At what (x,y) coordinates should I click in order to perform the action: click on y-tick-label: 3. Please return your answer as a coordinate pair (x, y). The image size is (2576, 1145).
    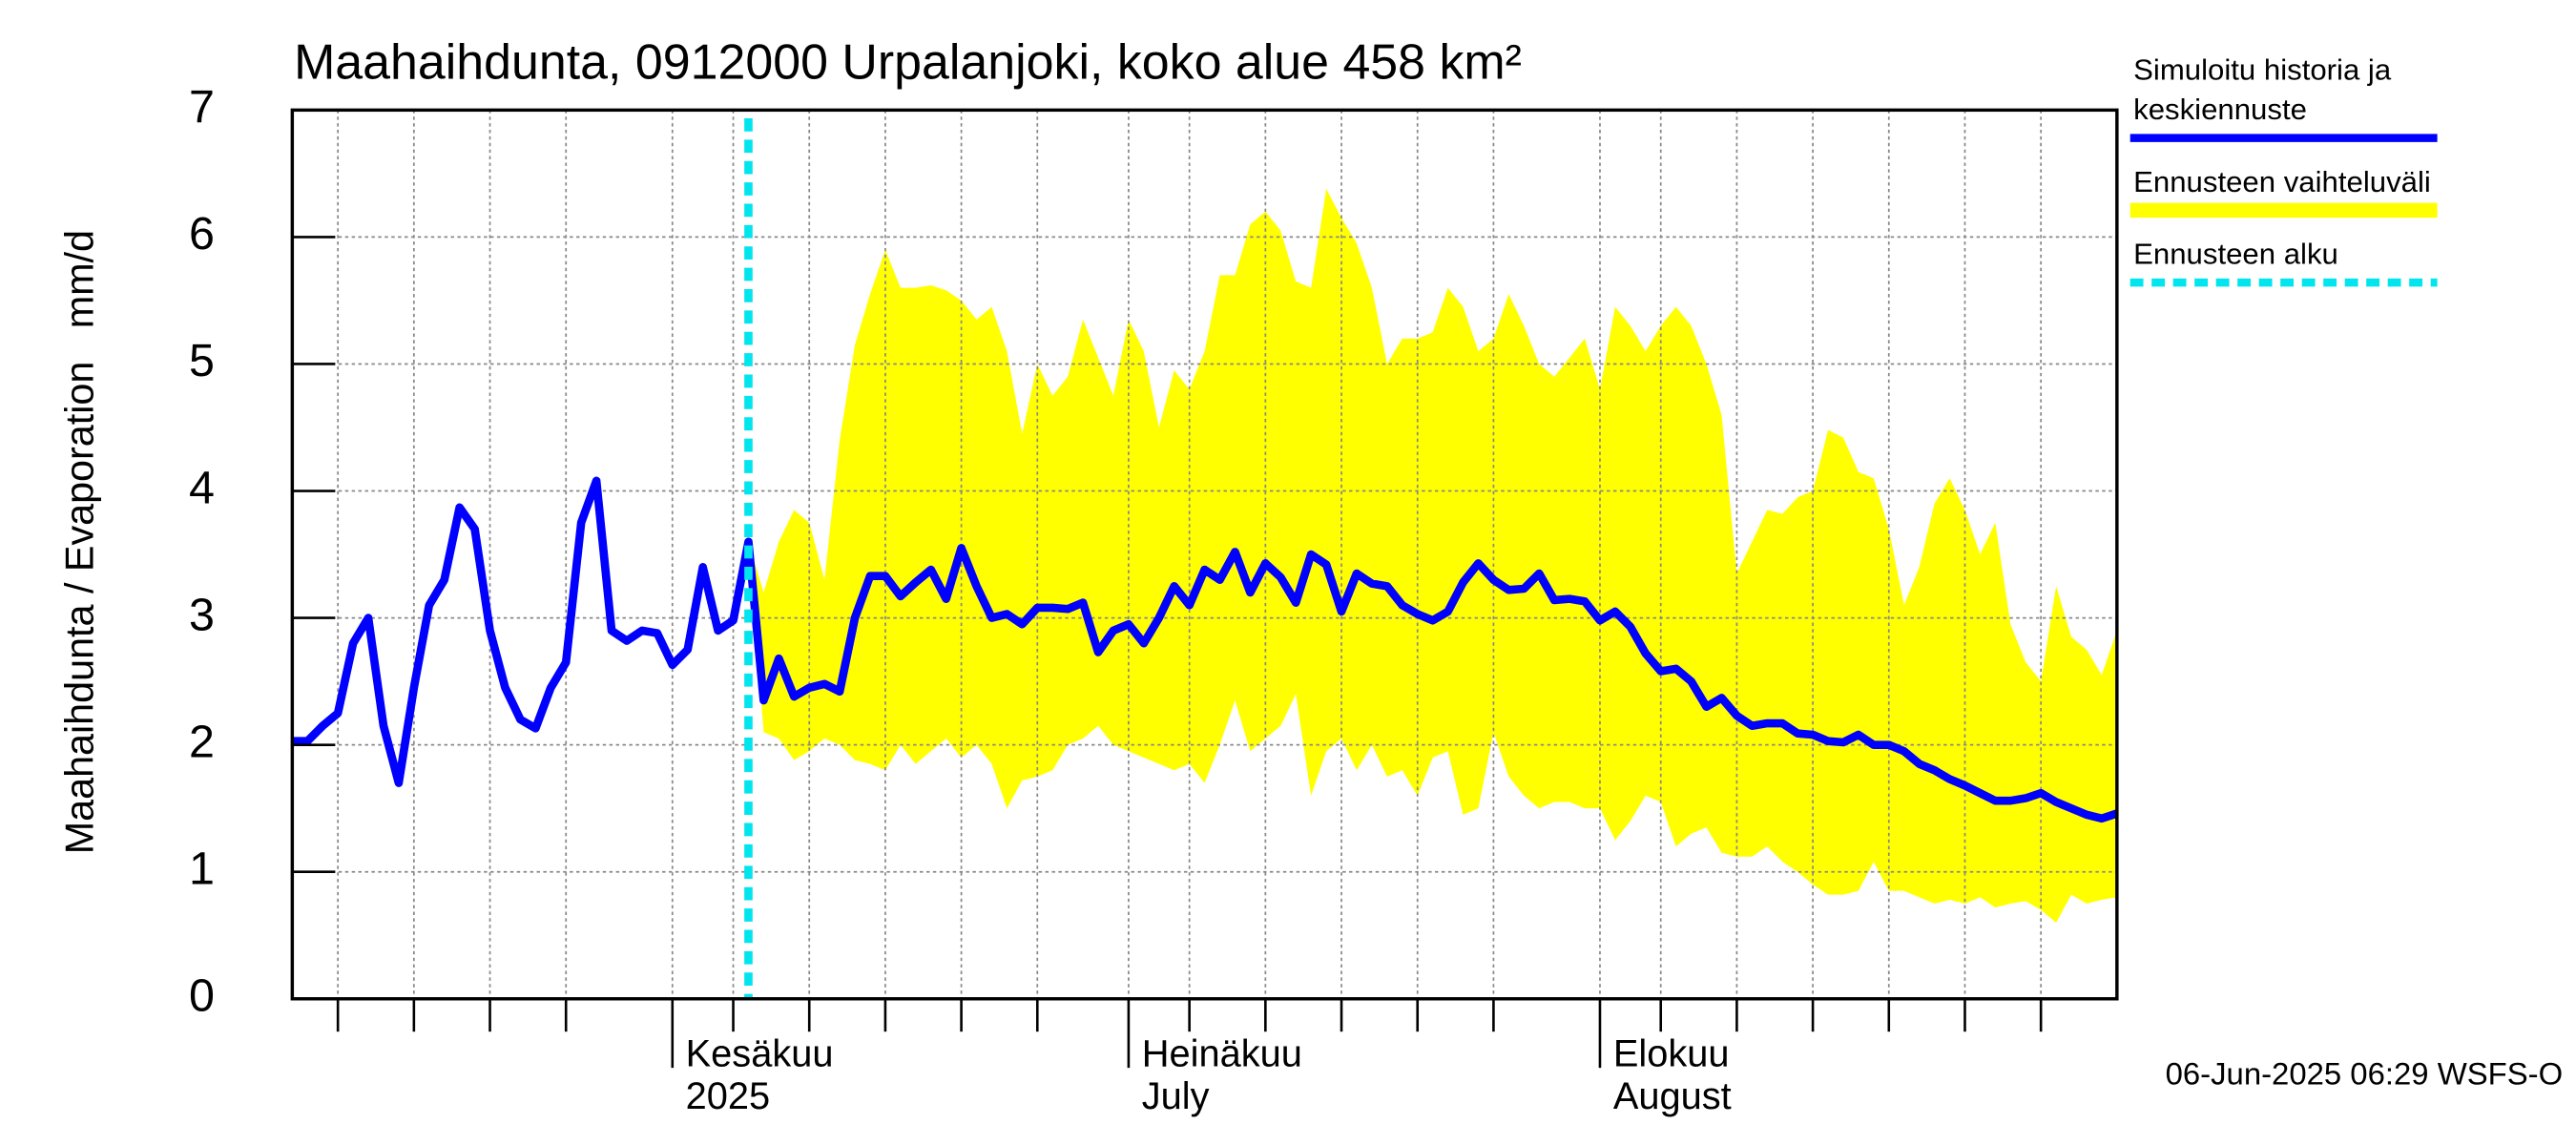
    Looking at the image, I should click on (202, 614).